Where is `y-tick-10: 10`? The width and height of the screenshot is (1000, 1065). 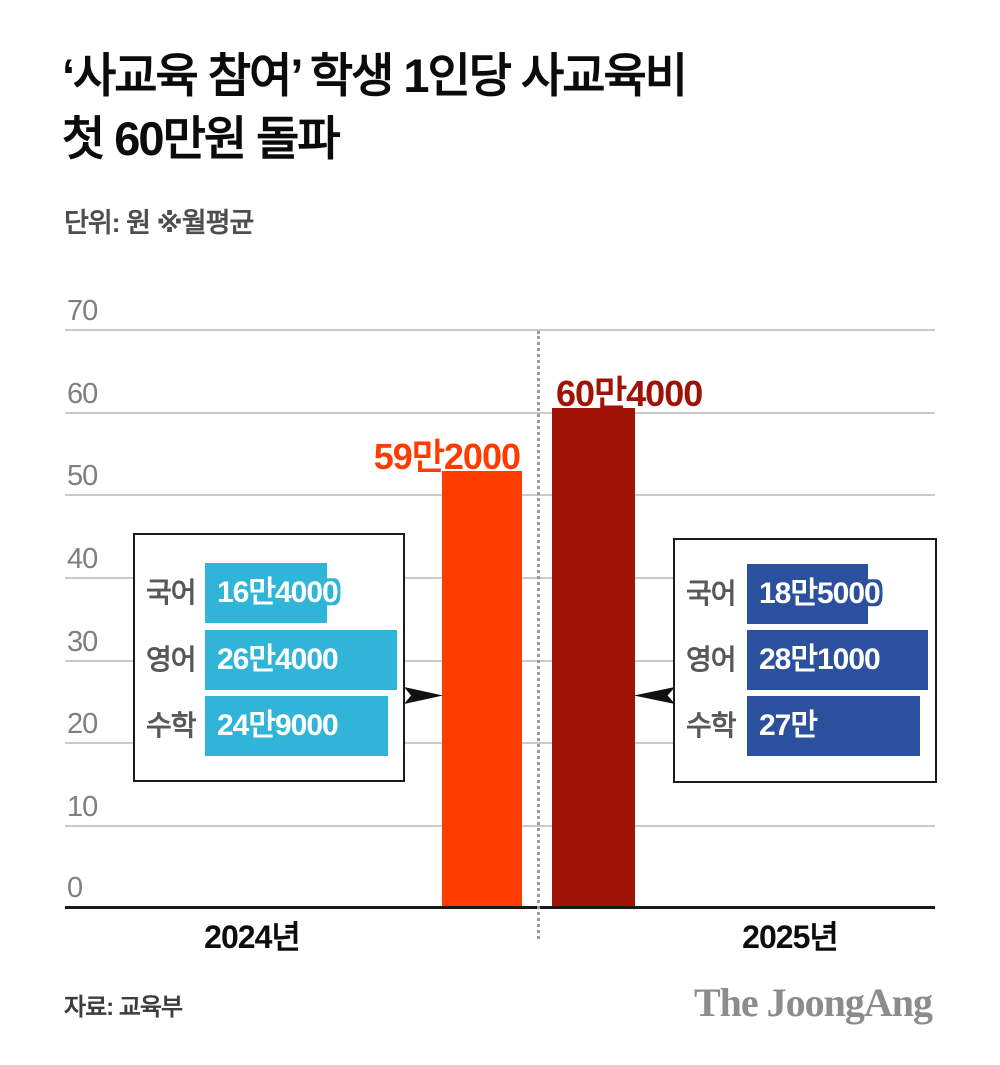
y-tick-10: 10 is located at coordinates (82, 807).